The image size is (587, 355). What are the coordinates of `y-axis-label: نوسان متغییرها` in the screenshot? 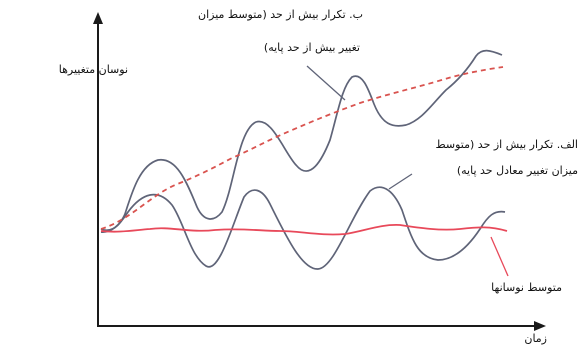 It's located at (93, 69).